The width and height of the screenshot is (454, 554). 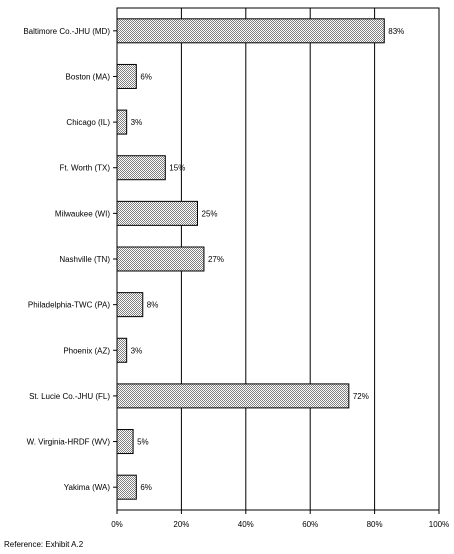 I want to click on value-label: 72%, so click(x=361, y=396).